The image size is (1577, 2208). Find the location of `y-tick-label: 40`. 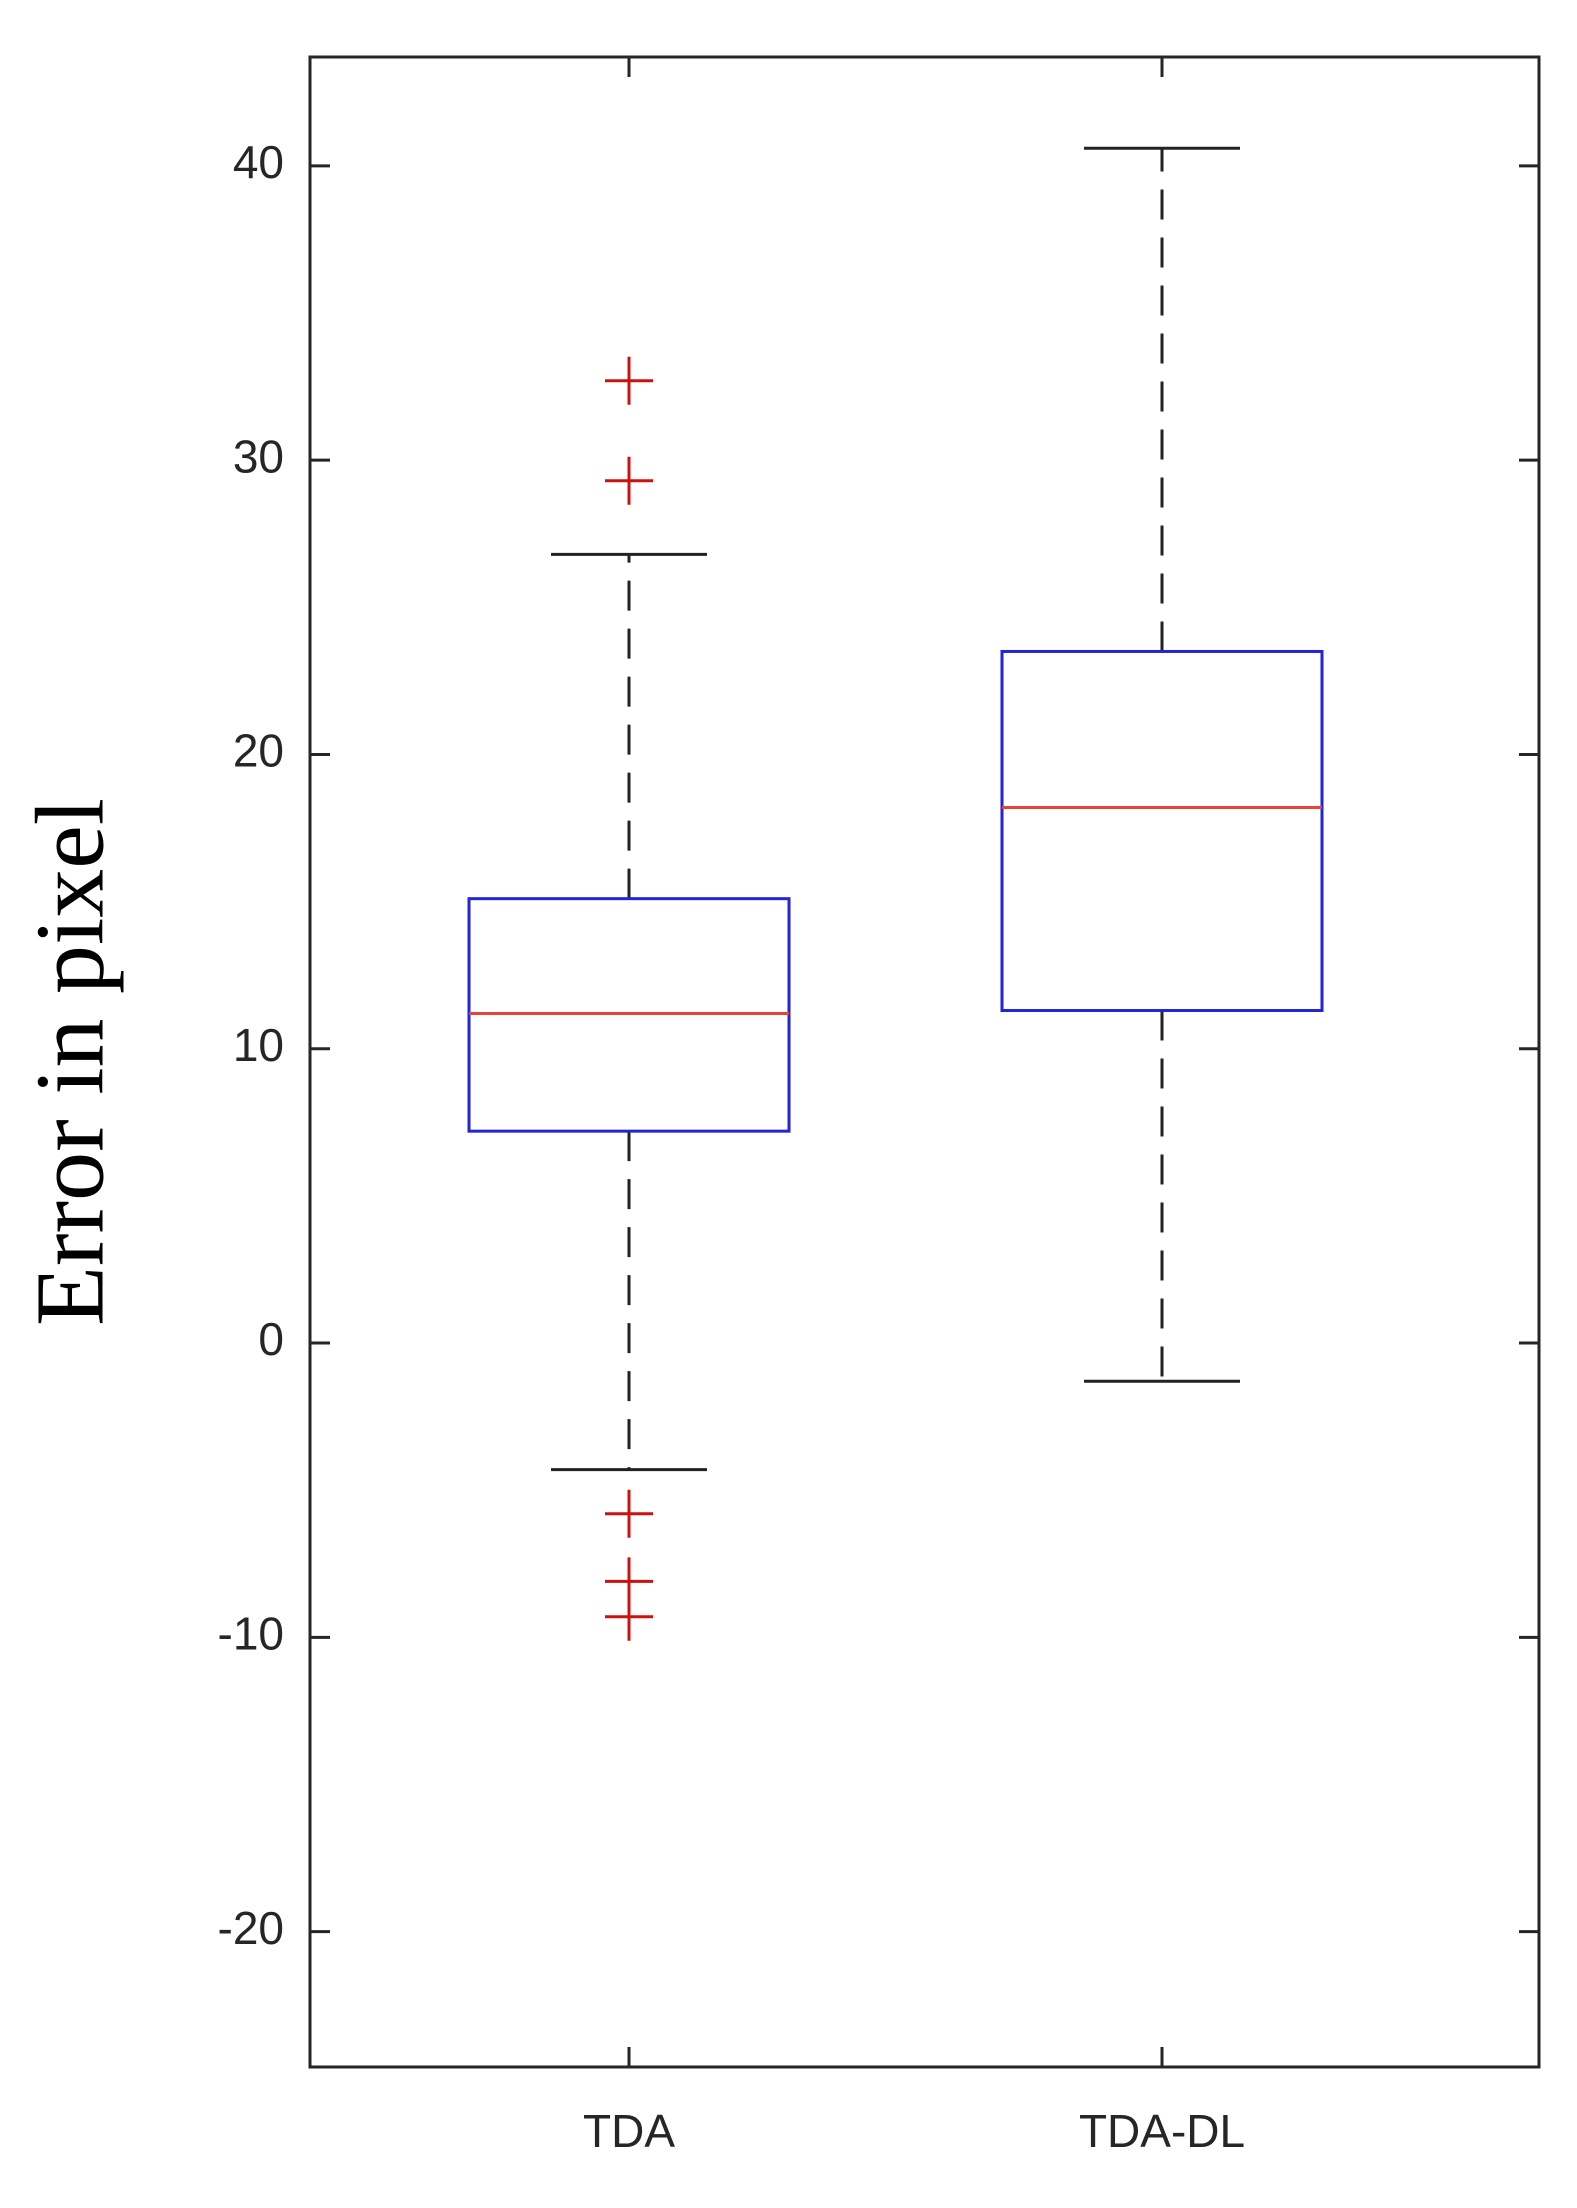

y-tick-label: 40 is located at coordinates (258, 162).